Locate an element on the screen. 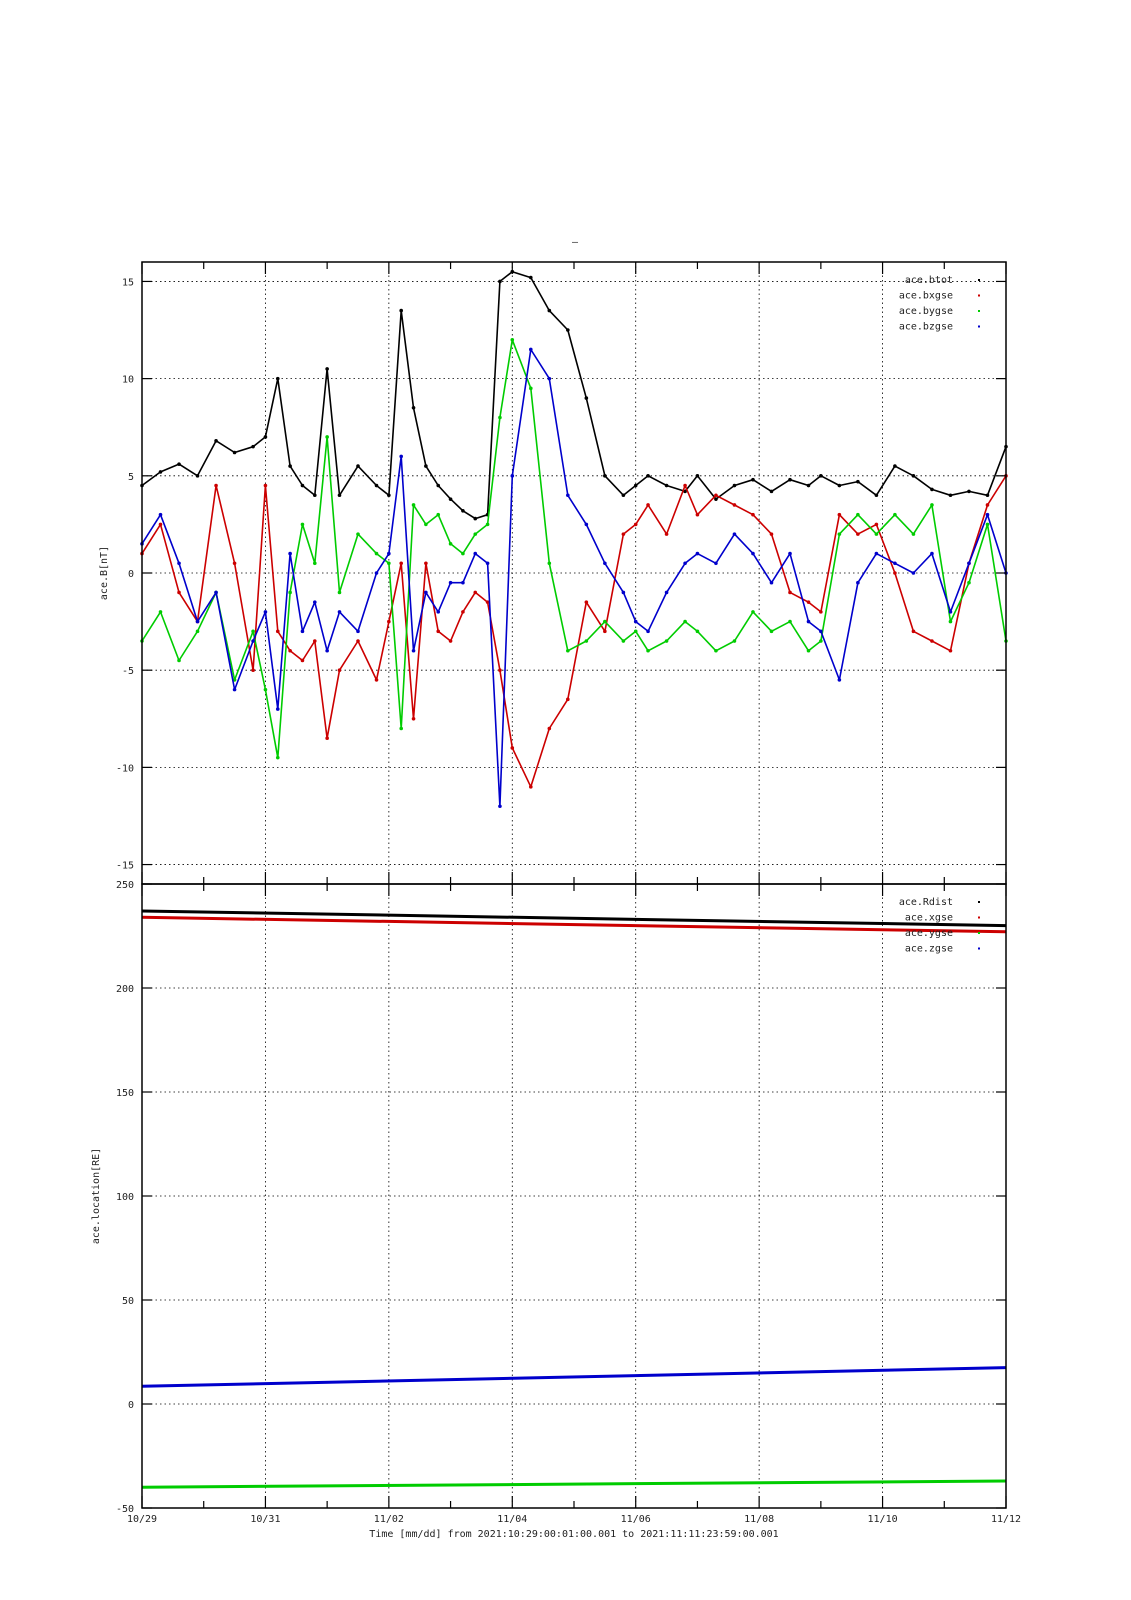  series-ace-zgse is located at coordinates (574, 1377).